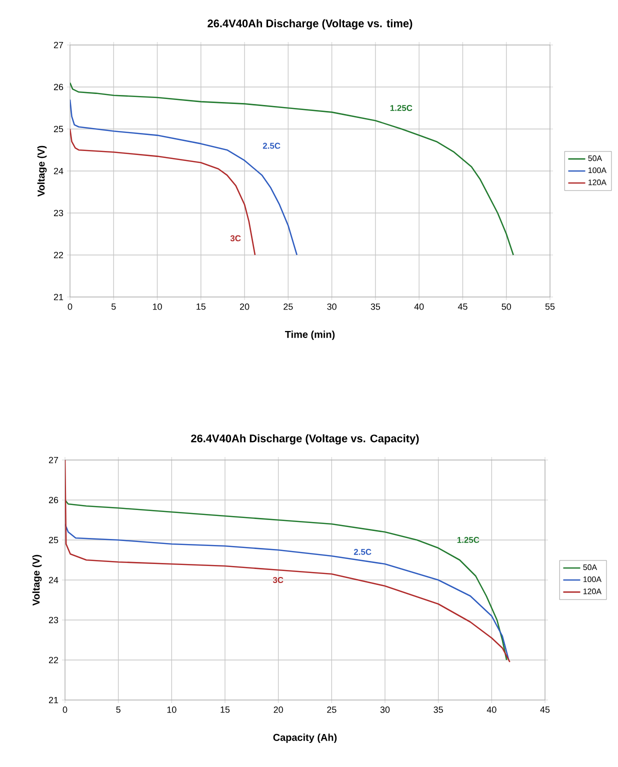  What do you see at coordinates (310, 24) in the screenshot?
I see `chart-title: 26.4V40Ah Discharge (Voltage vs. time)` at bounding box center [310, 24].